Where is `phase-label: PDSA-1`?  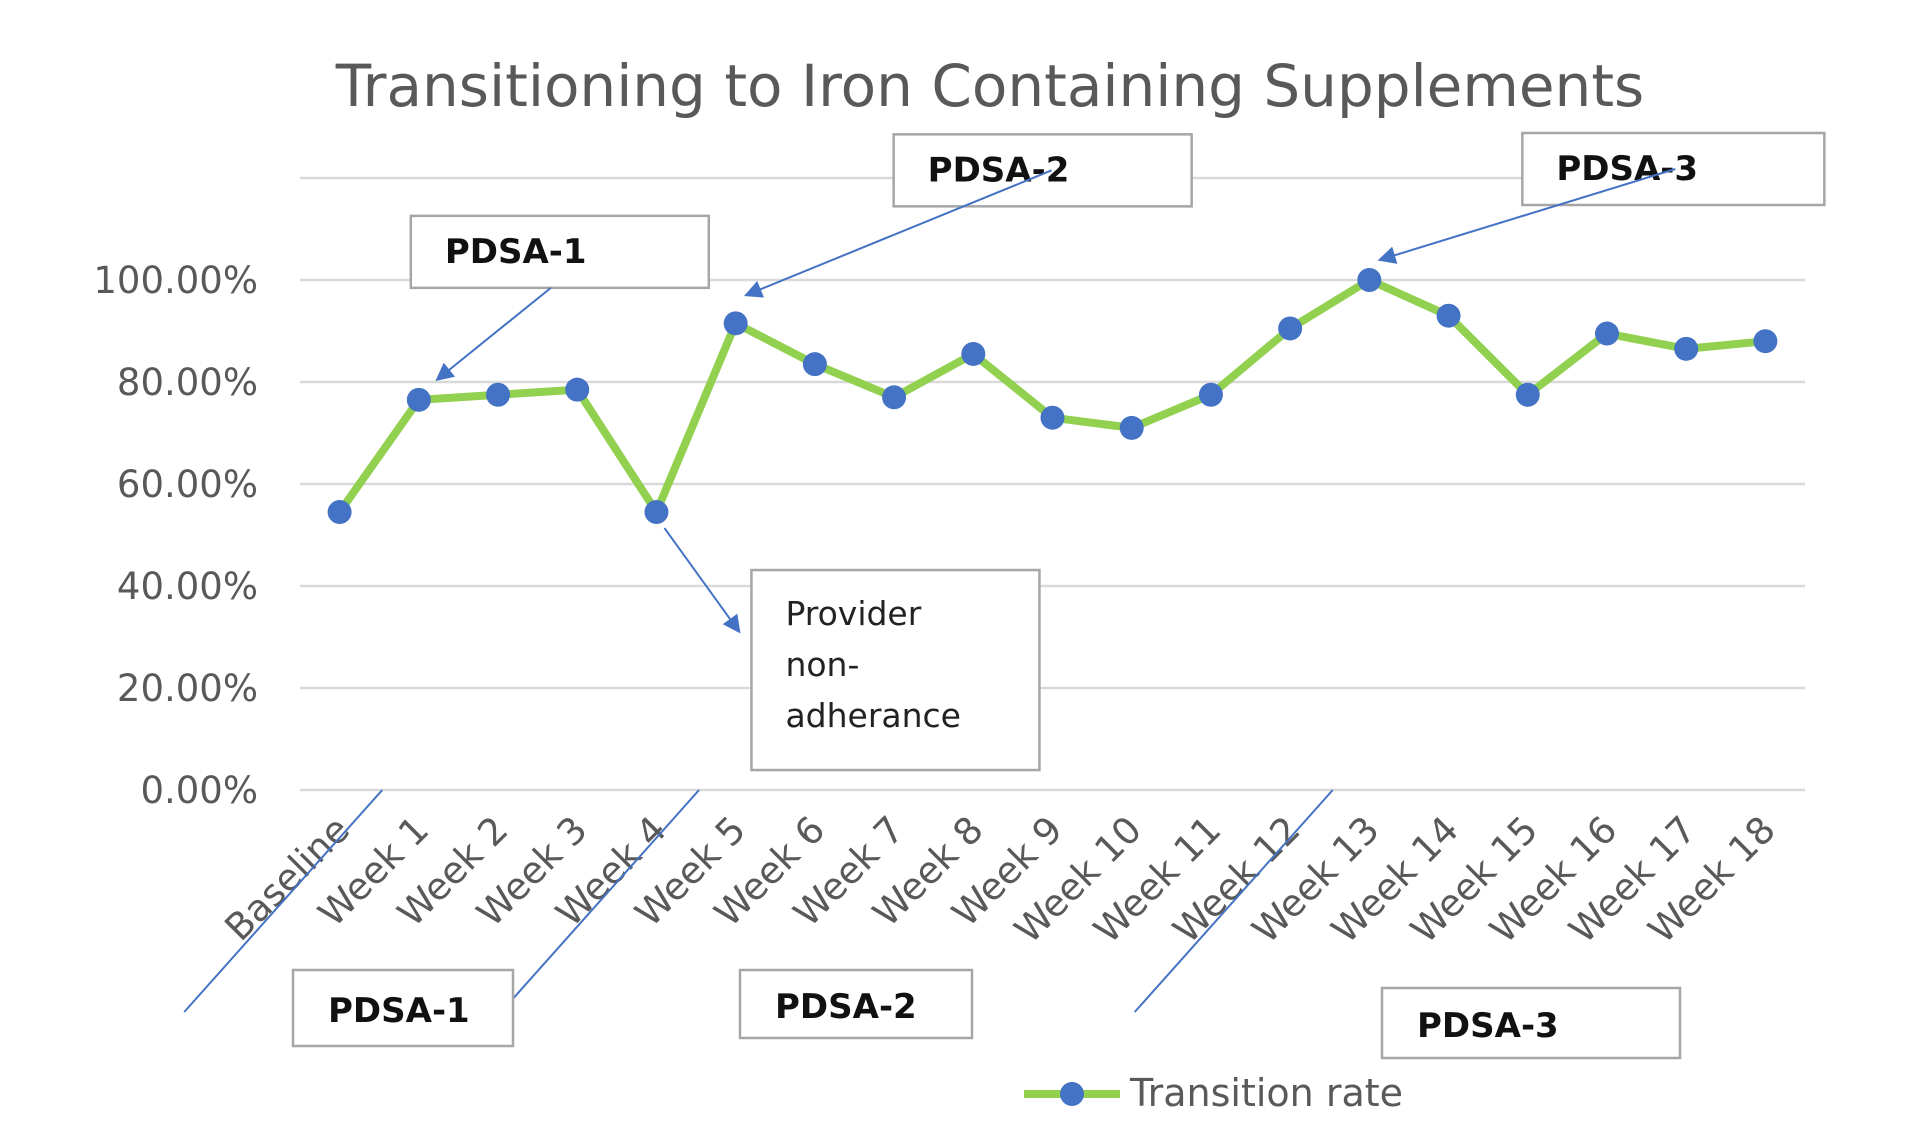
phase-label: PDSA-1 is located at coordinates (399, 1011).